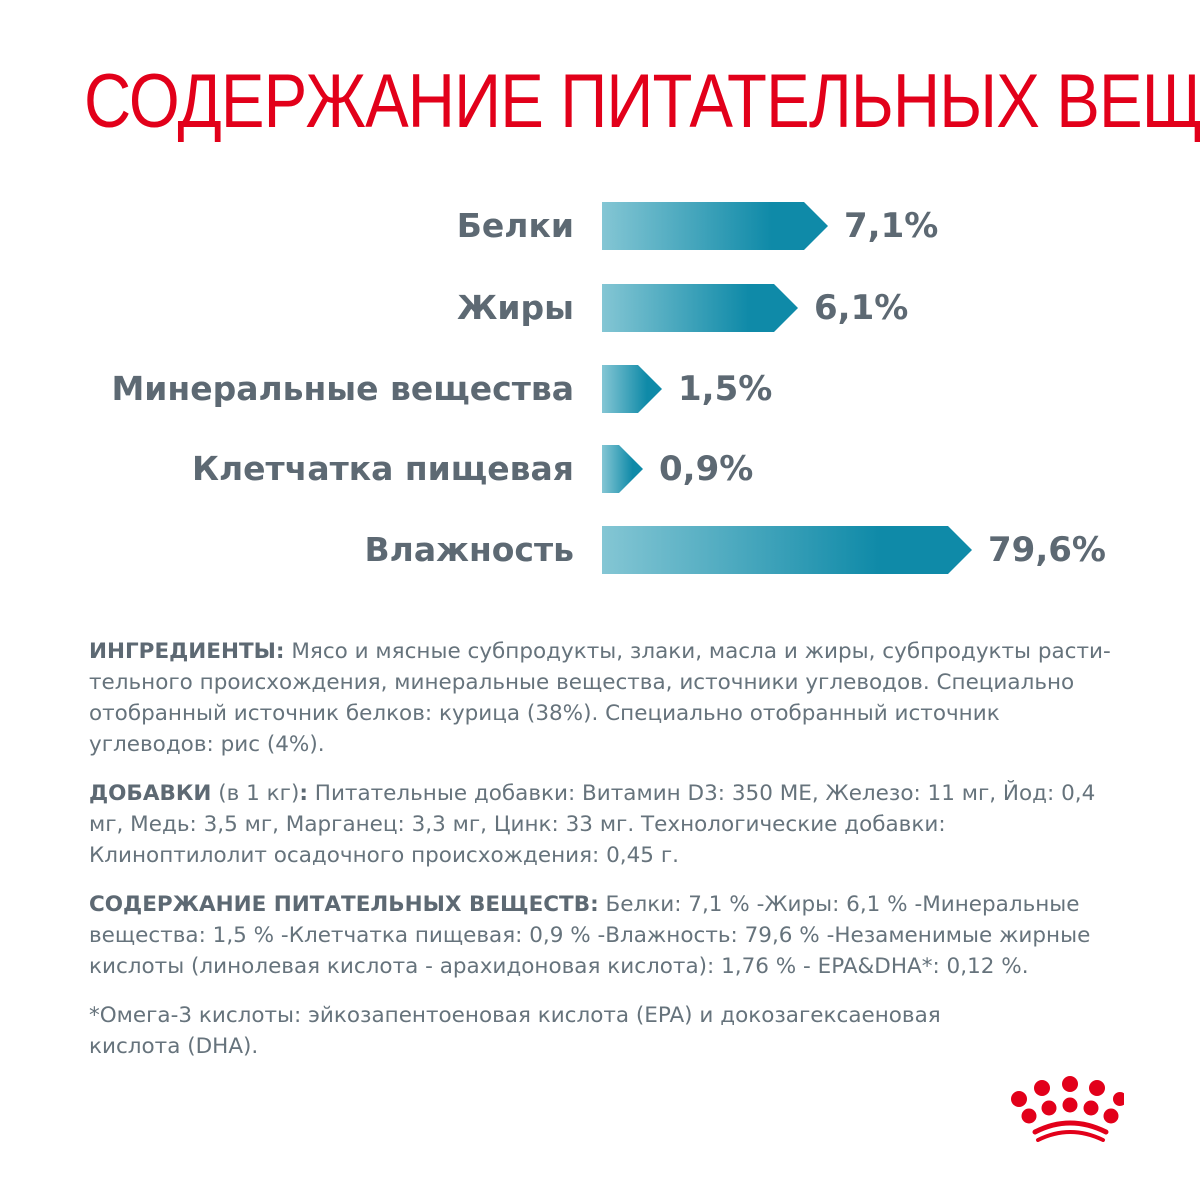 The height and width of the screenshot is (1200, 1200). What do you see at coordinates (150, 793) in the screenshot?
I see `additives-label: ДОБАВКИ` at bounding box center [150, 793].